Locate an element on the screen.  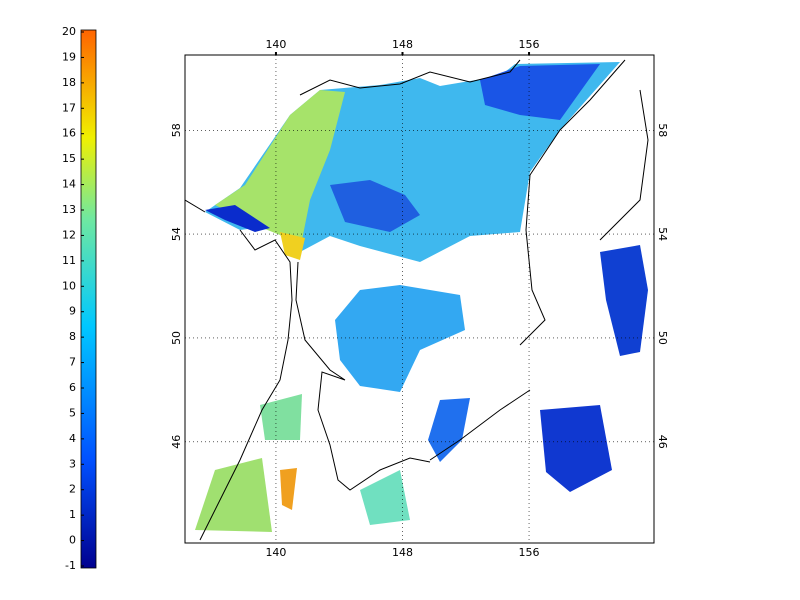
lat-label-left: 46 is located at coordinates (176, 442).